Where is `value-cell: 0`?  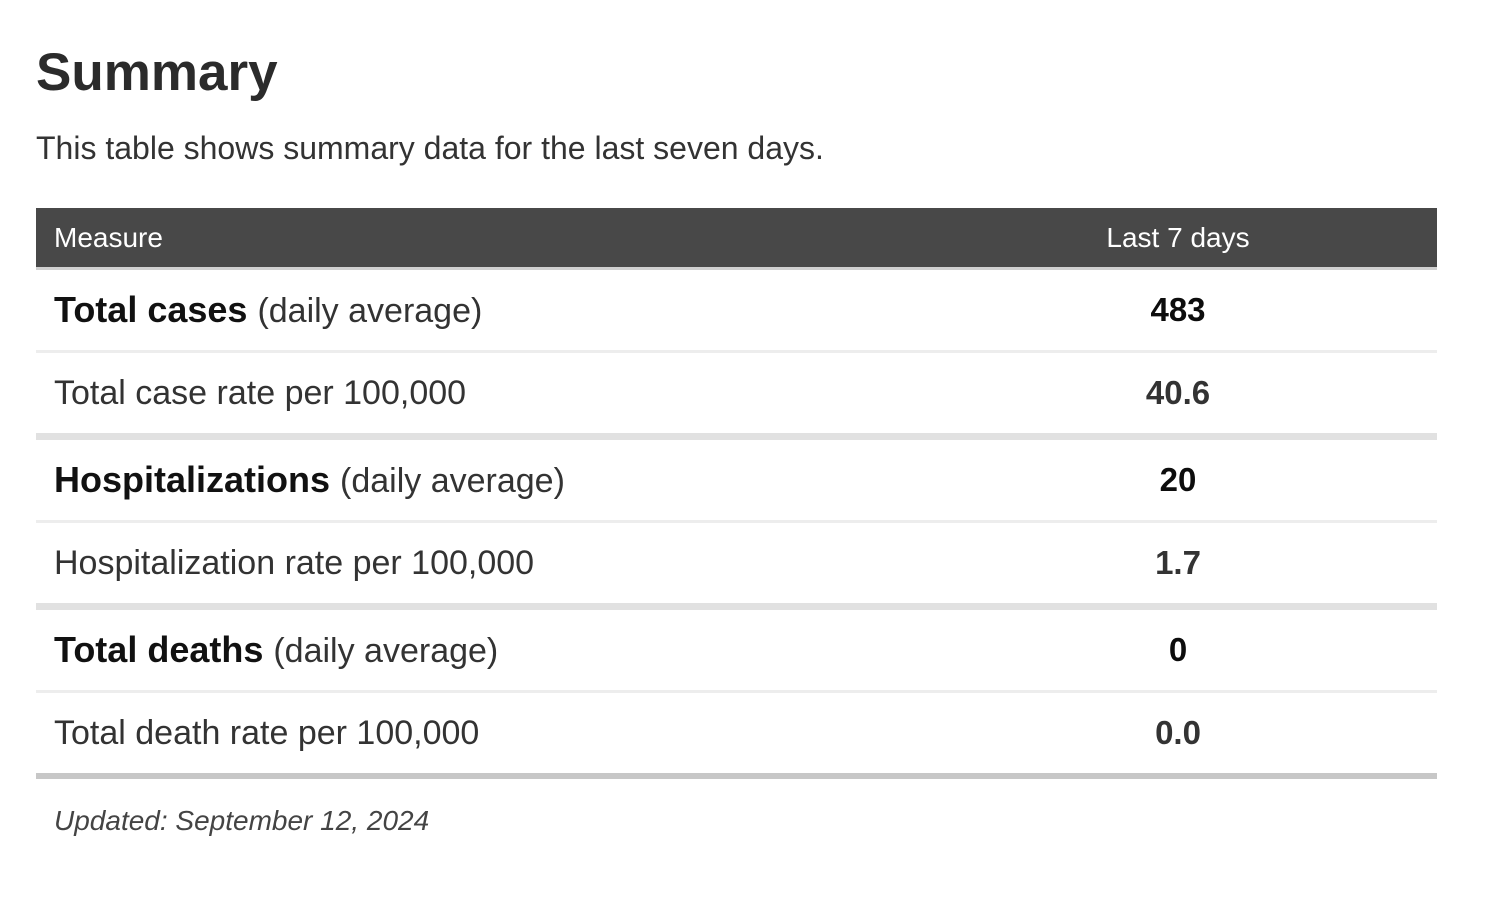 value-cell: 0 is located at coordinates (1178, 650).